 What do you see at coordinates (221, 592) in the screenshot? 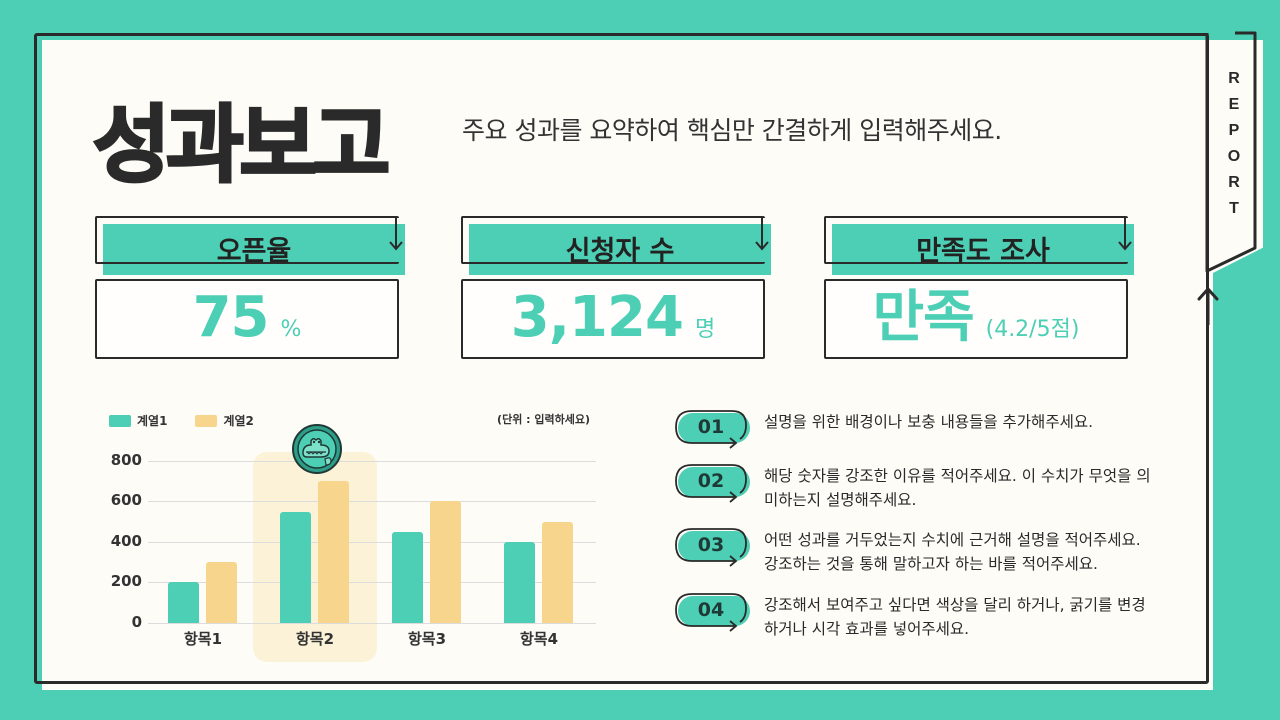
I see `bar-계열2-항목1` at bounding box center [221, 592].